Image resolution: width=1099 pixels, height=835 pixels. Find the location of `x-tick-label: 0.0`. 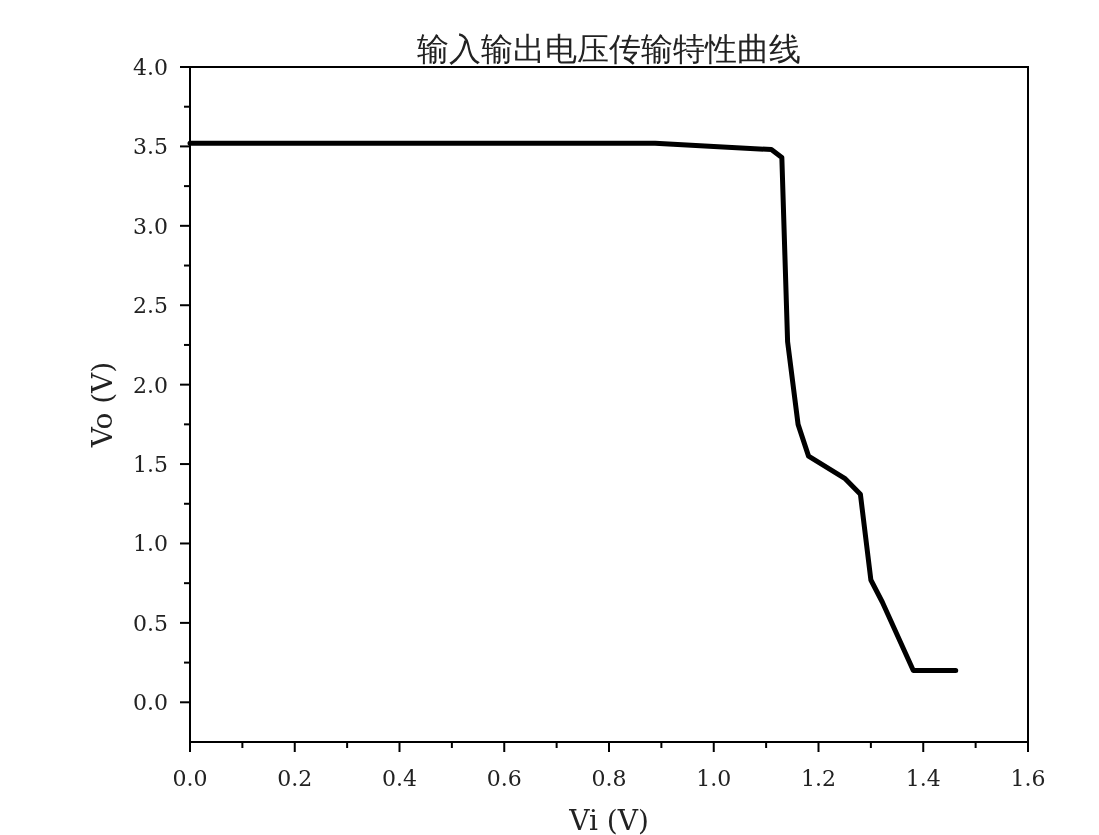

x-tick-label: 0.0 is located at coordinates (190, 778).